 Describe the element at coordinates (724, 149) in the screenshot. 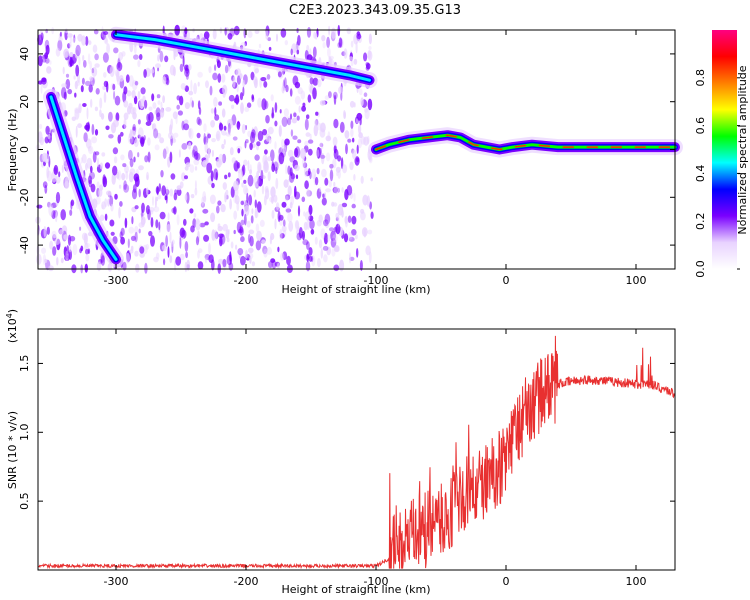

I see `colorbar-gradient` at that location.